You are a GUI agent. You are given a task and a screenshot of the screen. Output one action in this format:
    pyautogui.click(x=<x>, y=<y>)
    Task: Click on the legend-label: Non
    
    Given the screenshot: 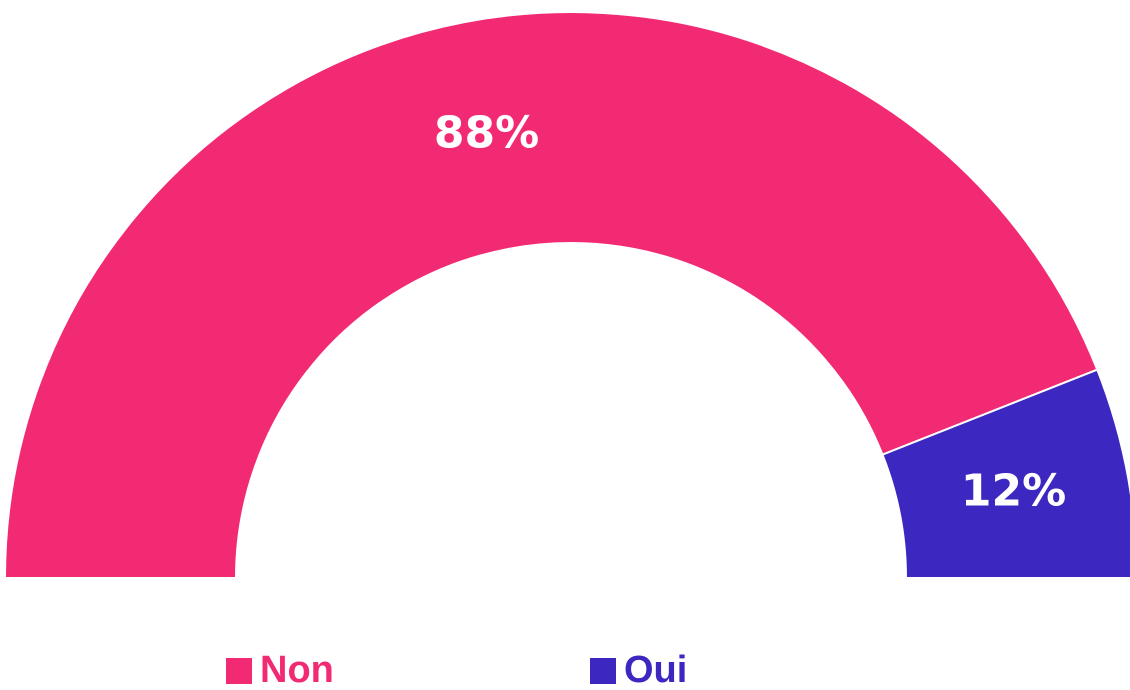 What is the action you would take?
    pyautogui.click(x=297, y=669)
    